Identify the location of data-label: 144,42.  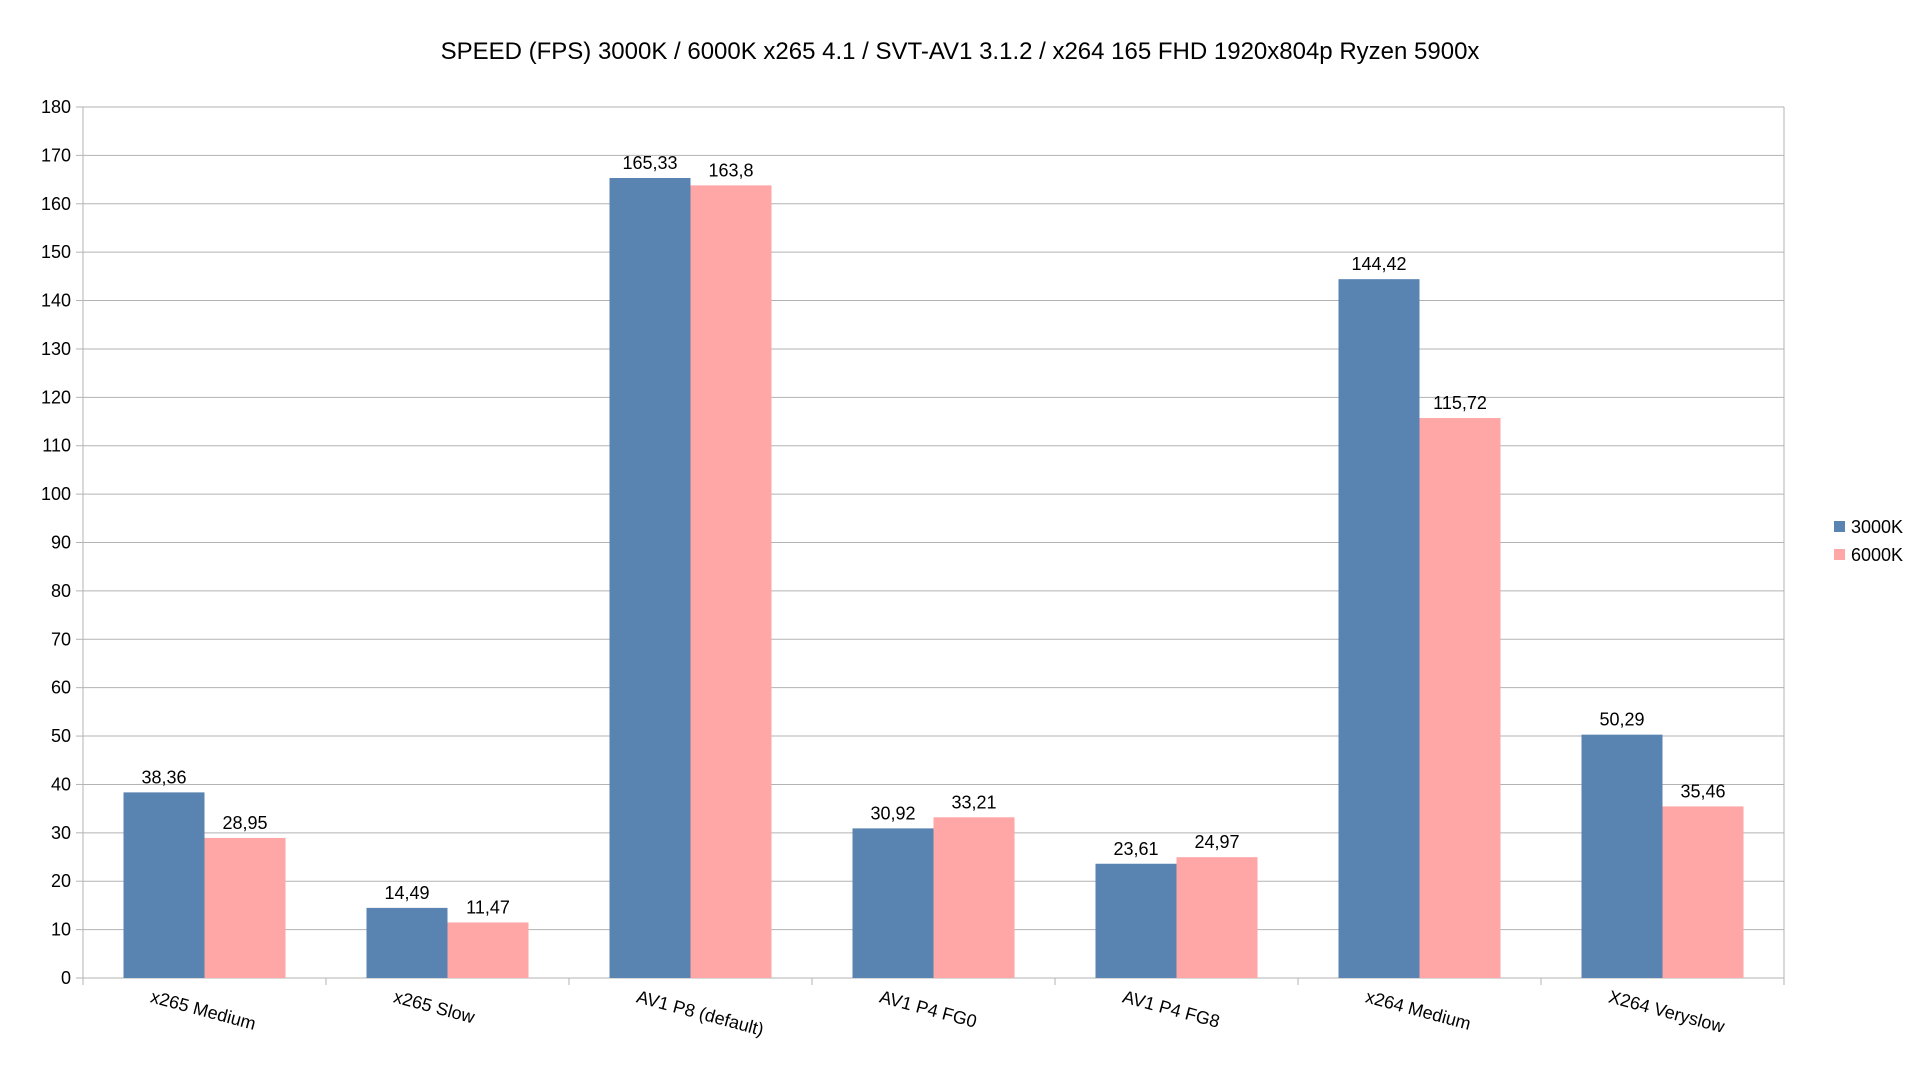
(1378, 264).